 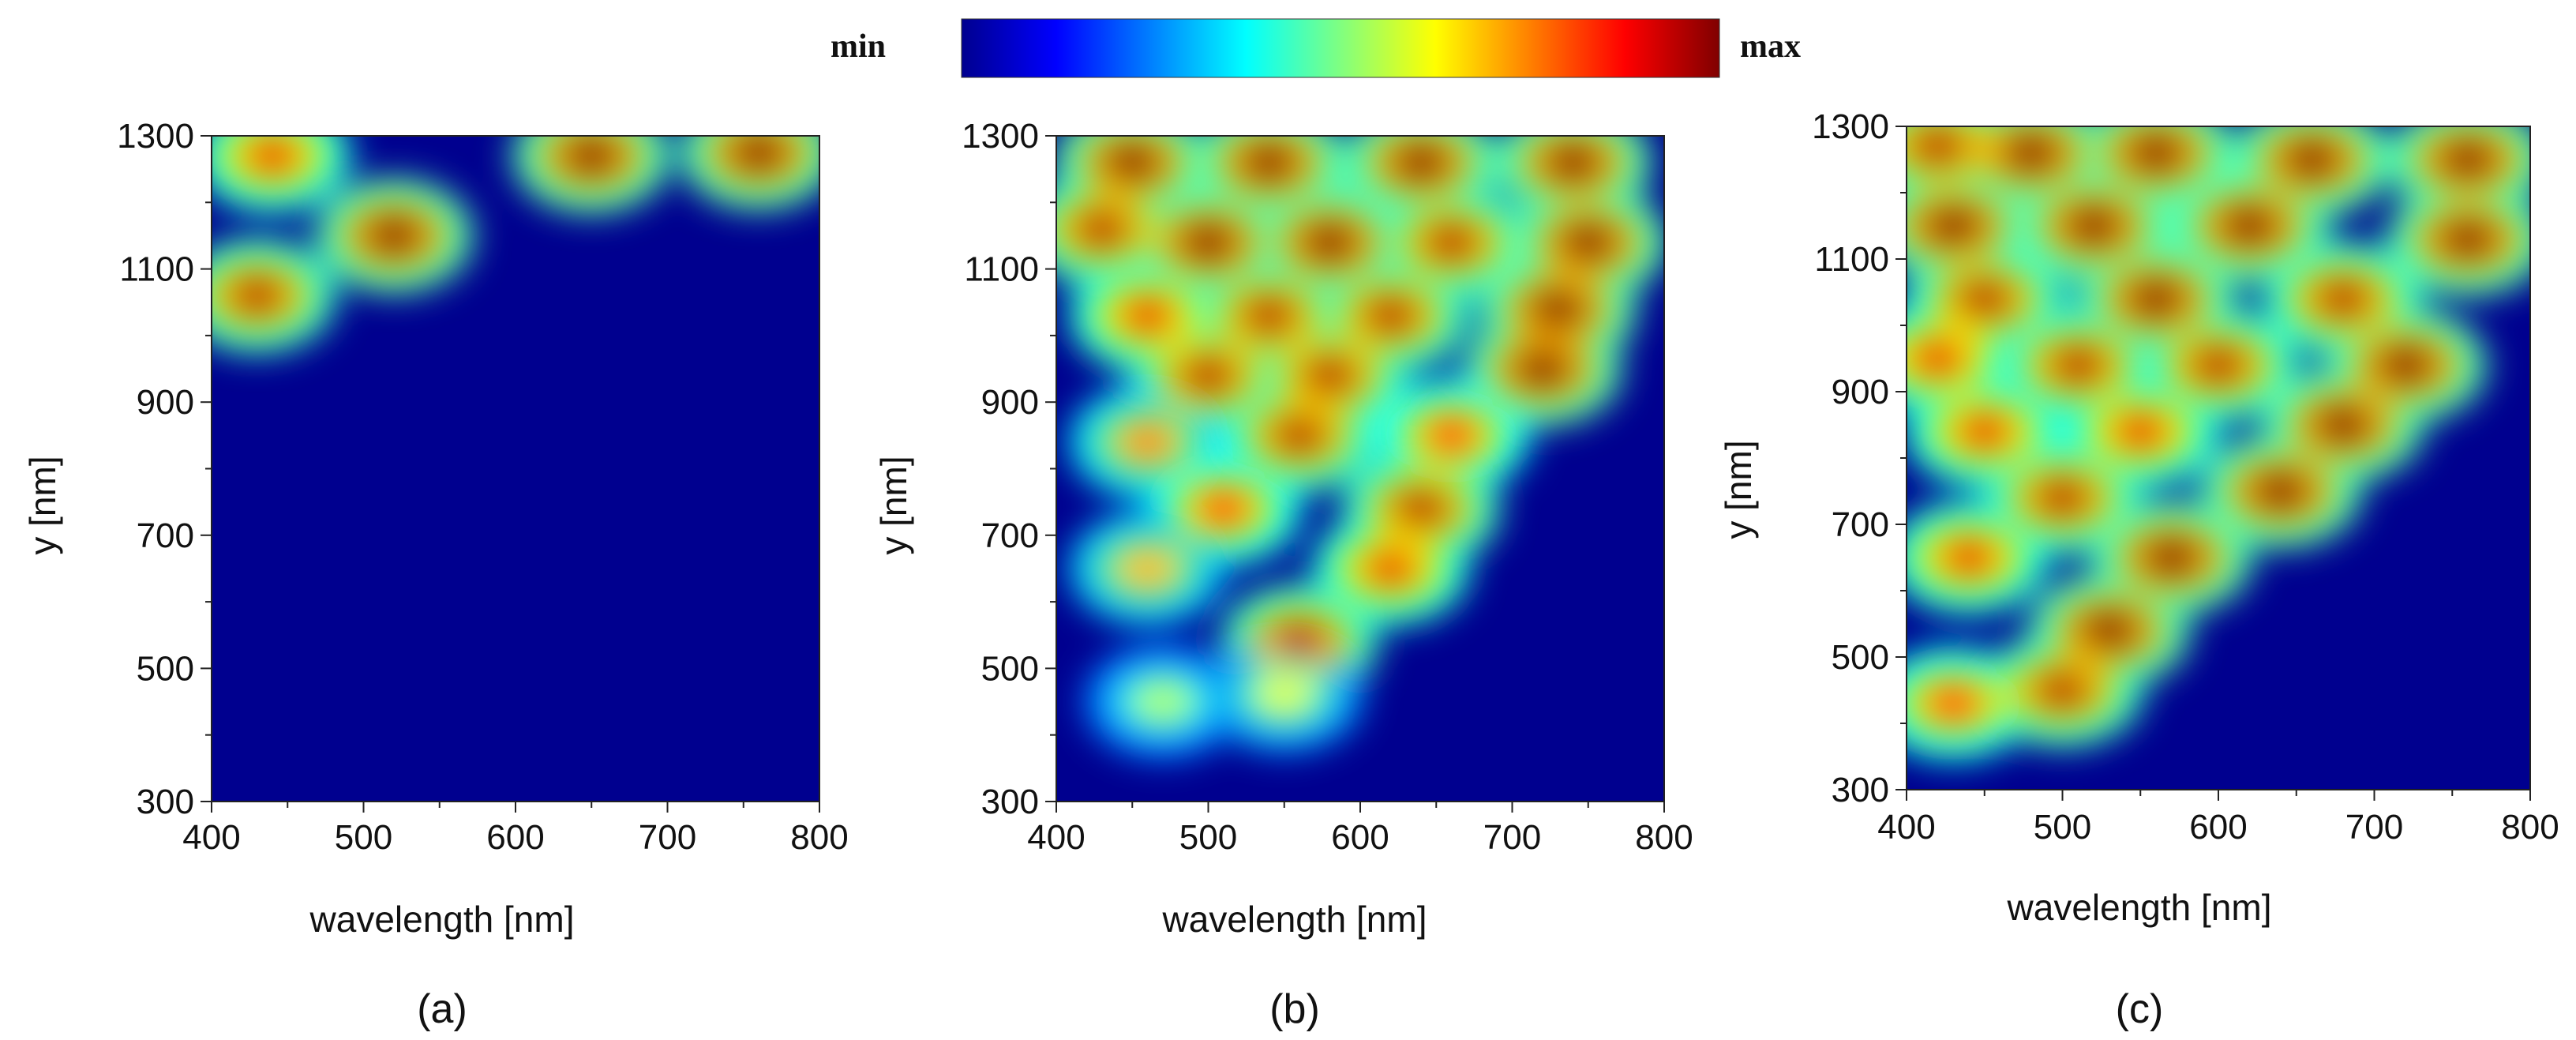 What do you see at coordinates (1316, 48) in the screenshot?
I see `colorbar: min max` at bounding box center [1316, 48].